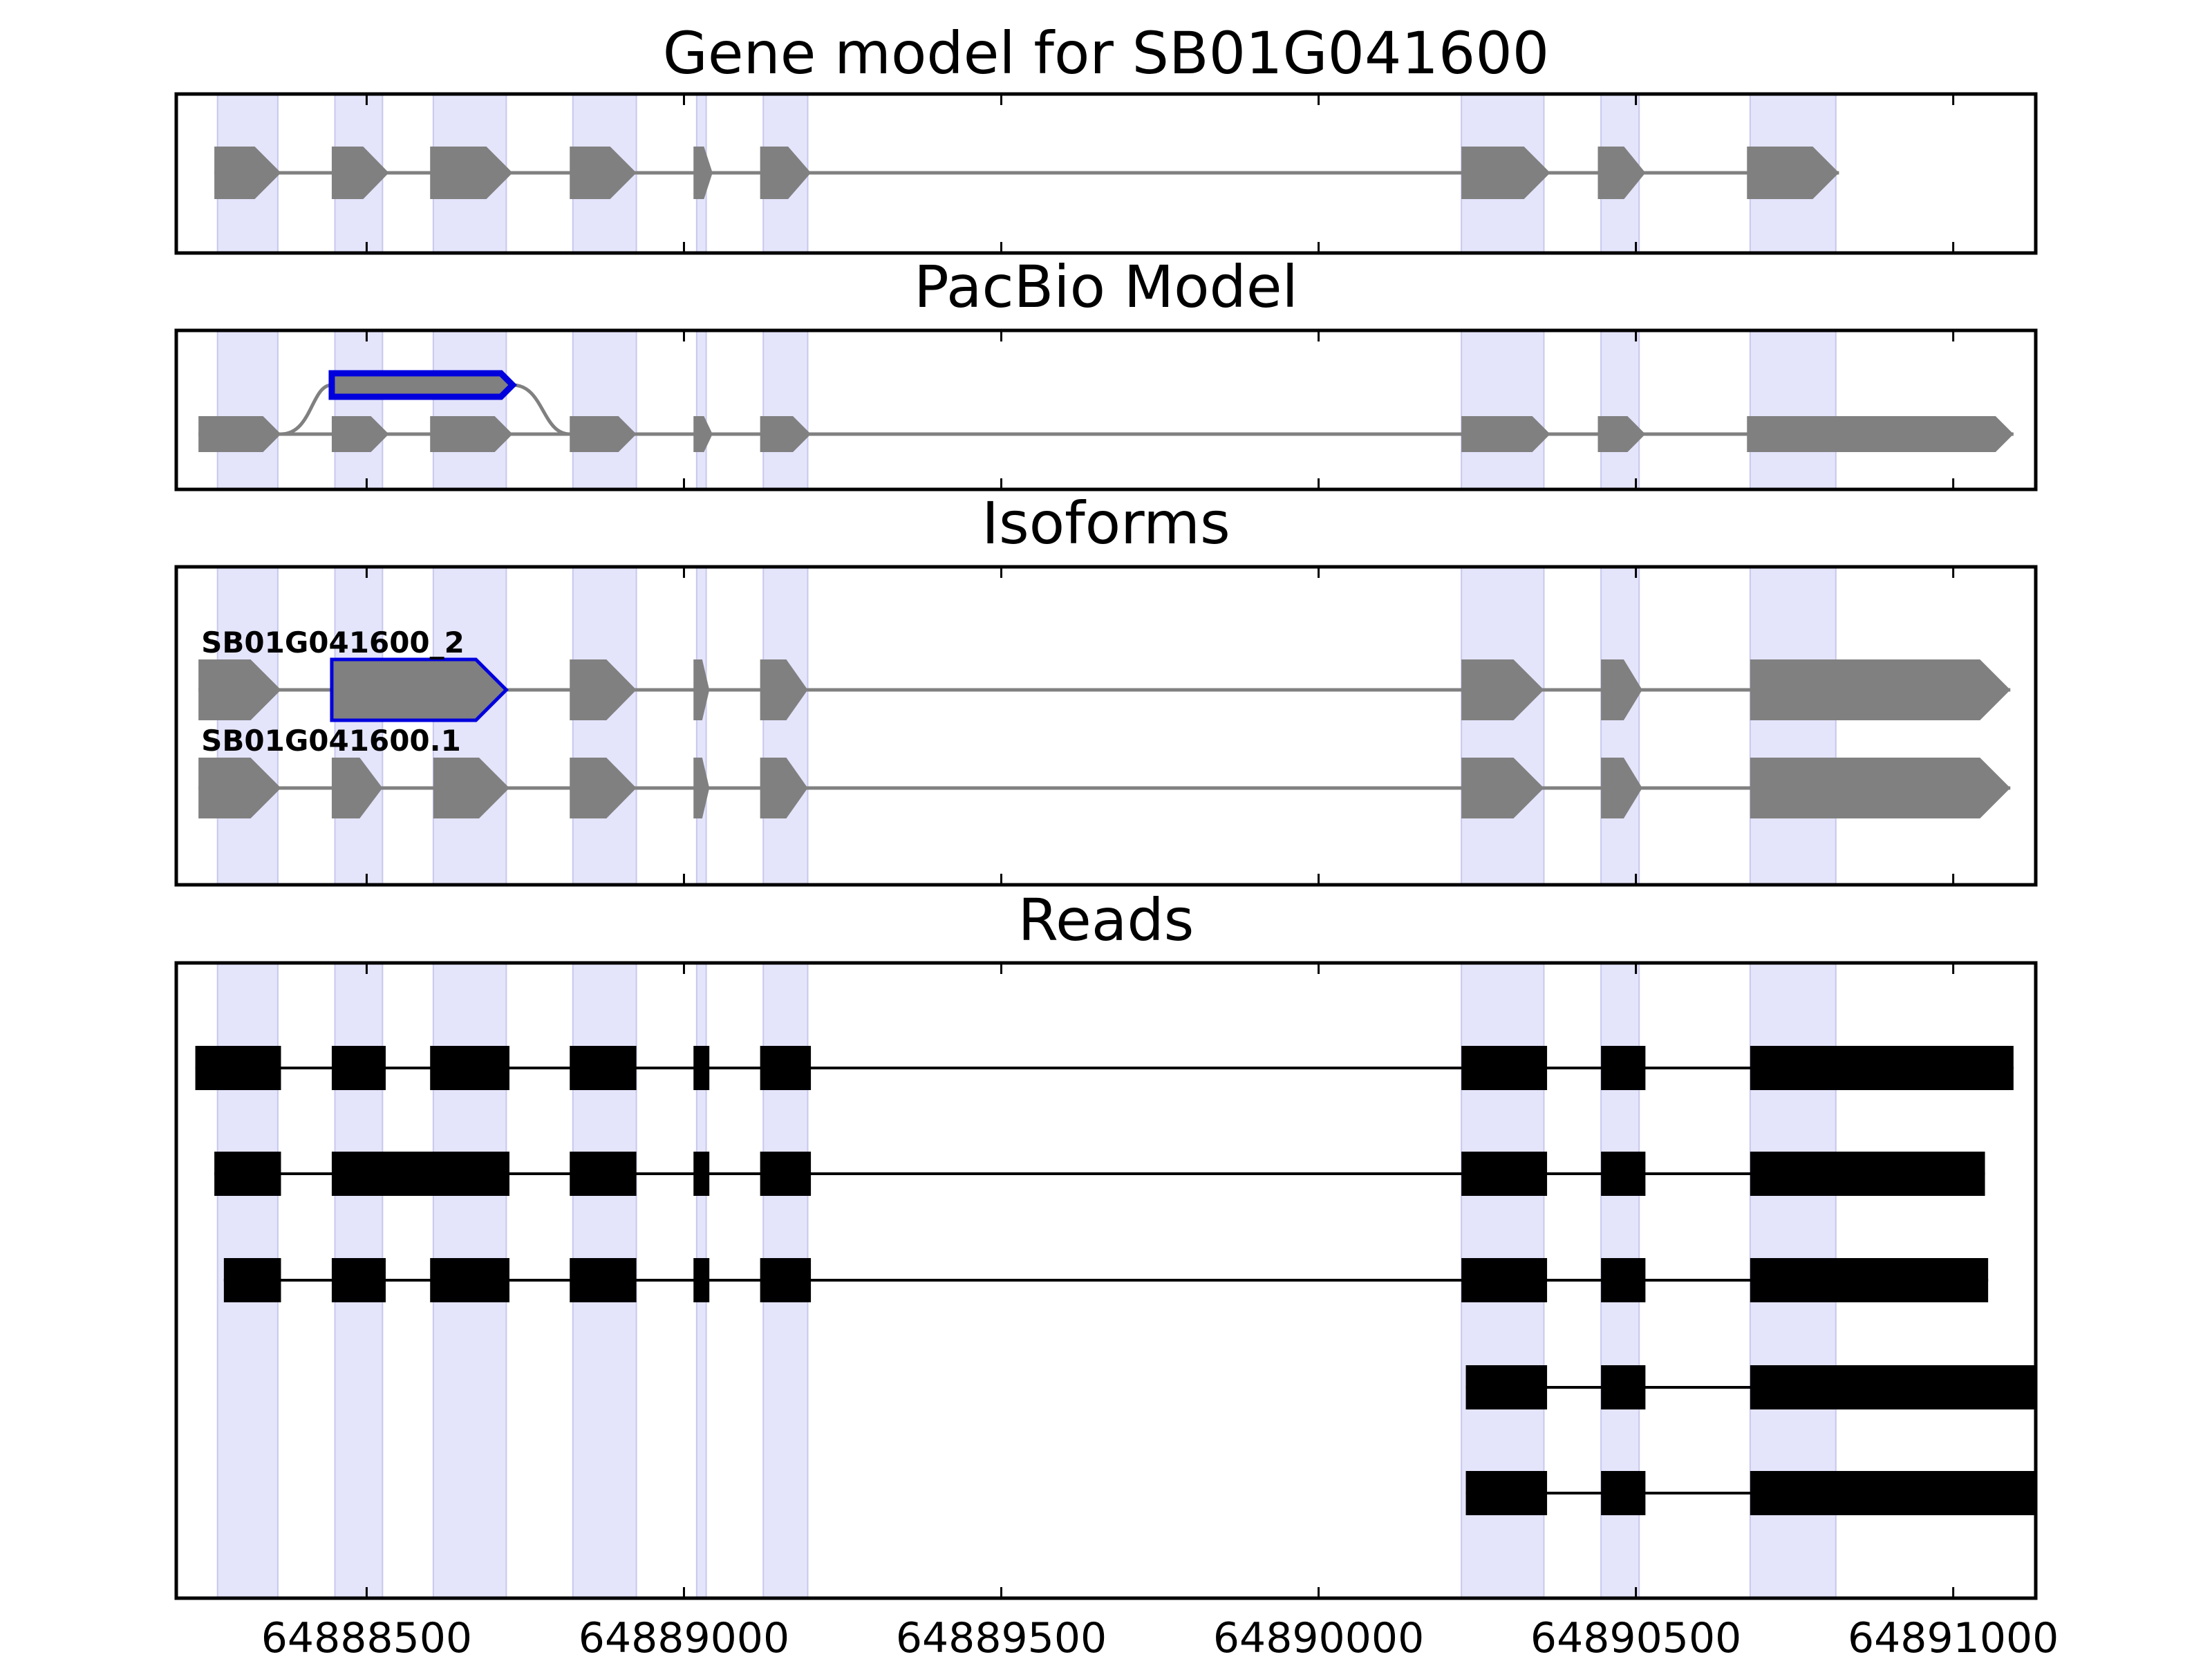 The height and width of the screenshot is (1659, 2212). I want to click on panel-gene-model, so click(1106, 174).